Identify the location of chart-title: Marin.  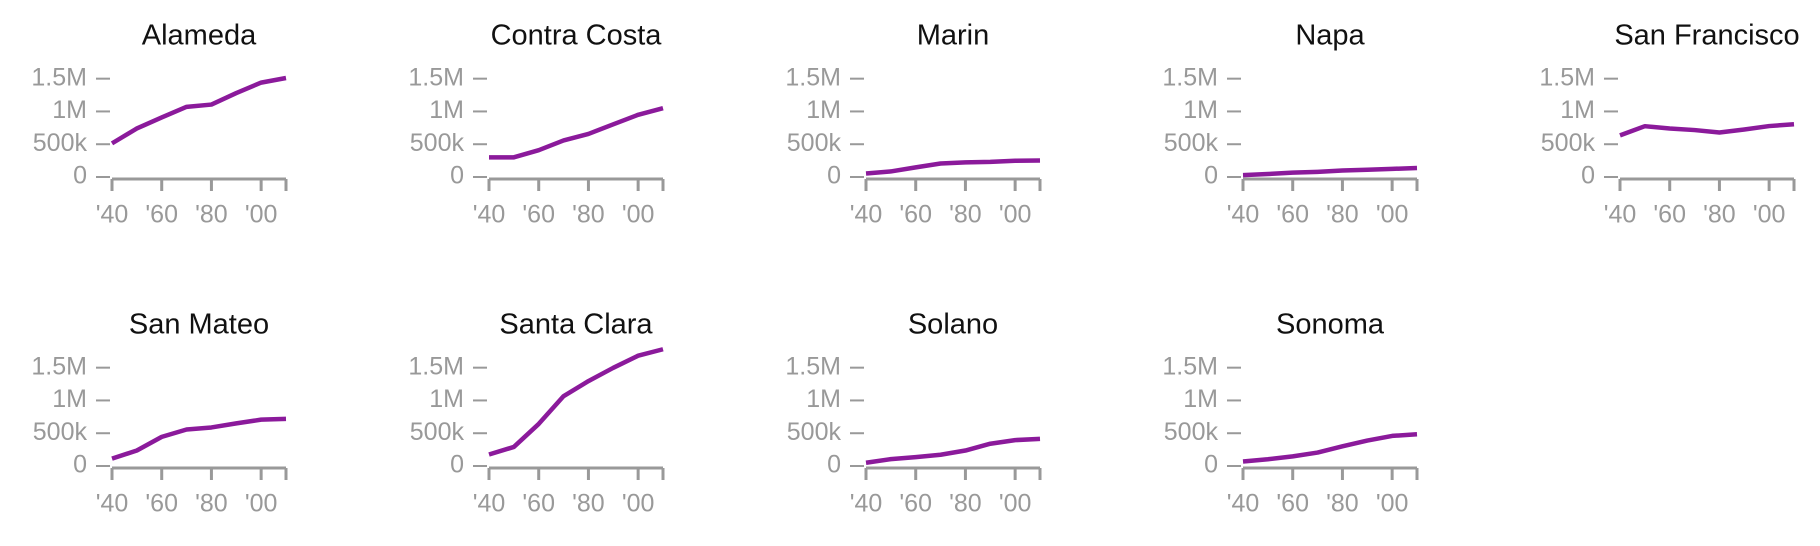
(953, 36).